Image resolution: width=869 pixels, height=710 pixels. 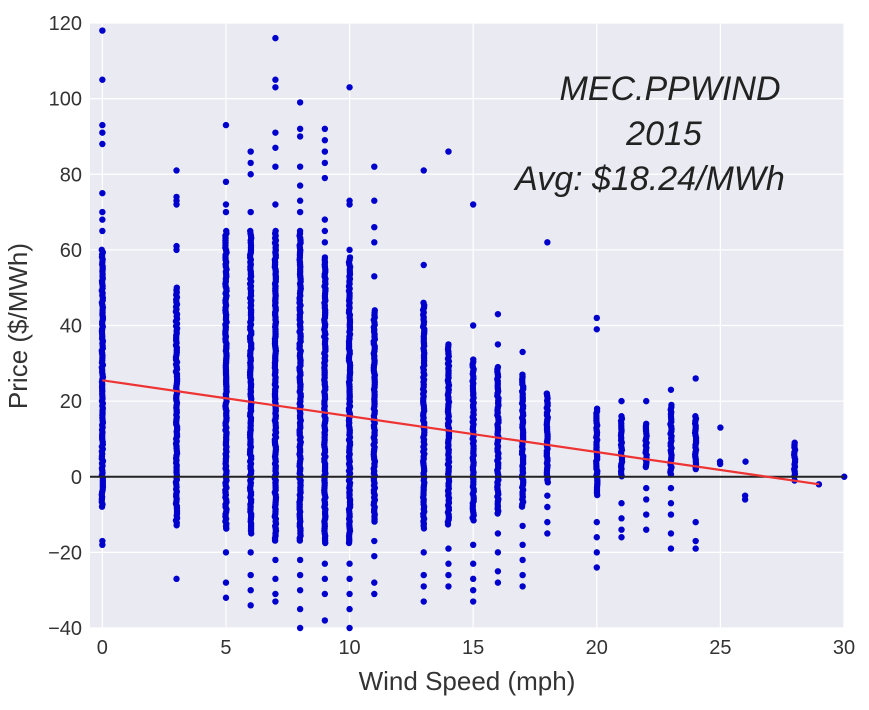 I want to click on x-tick-labels: 0 5 10 15 20 25 30, so click(x=476, y=648).